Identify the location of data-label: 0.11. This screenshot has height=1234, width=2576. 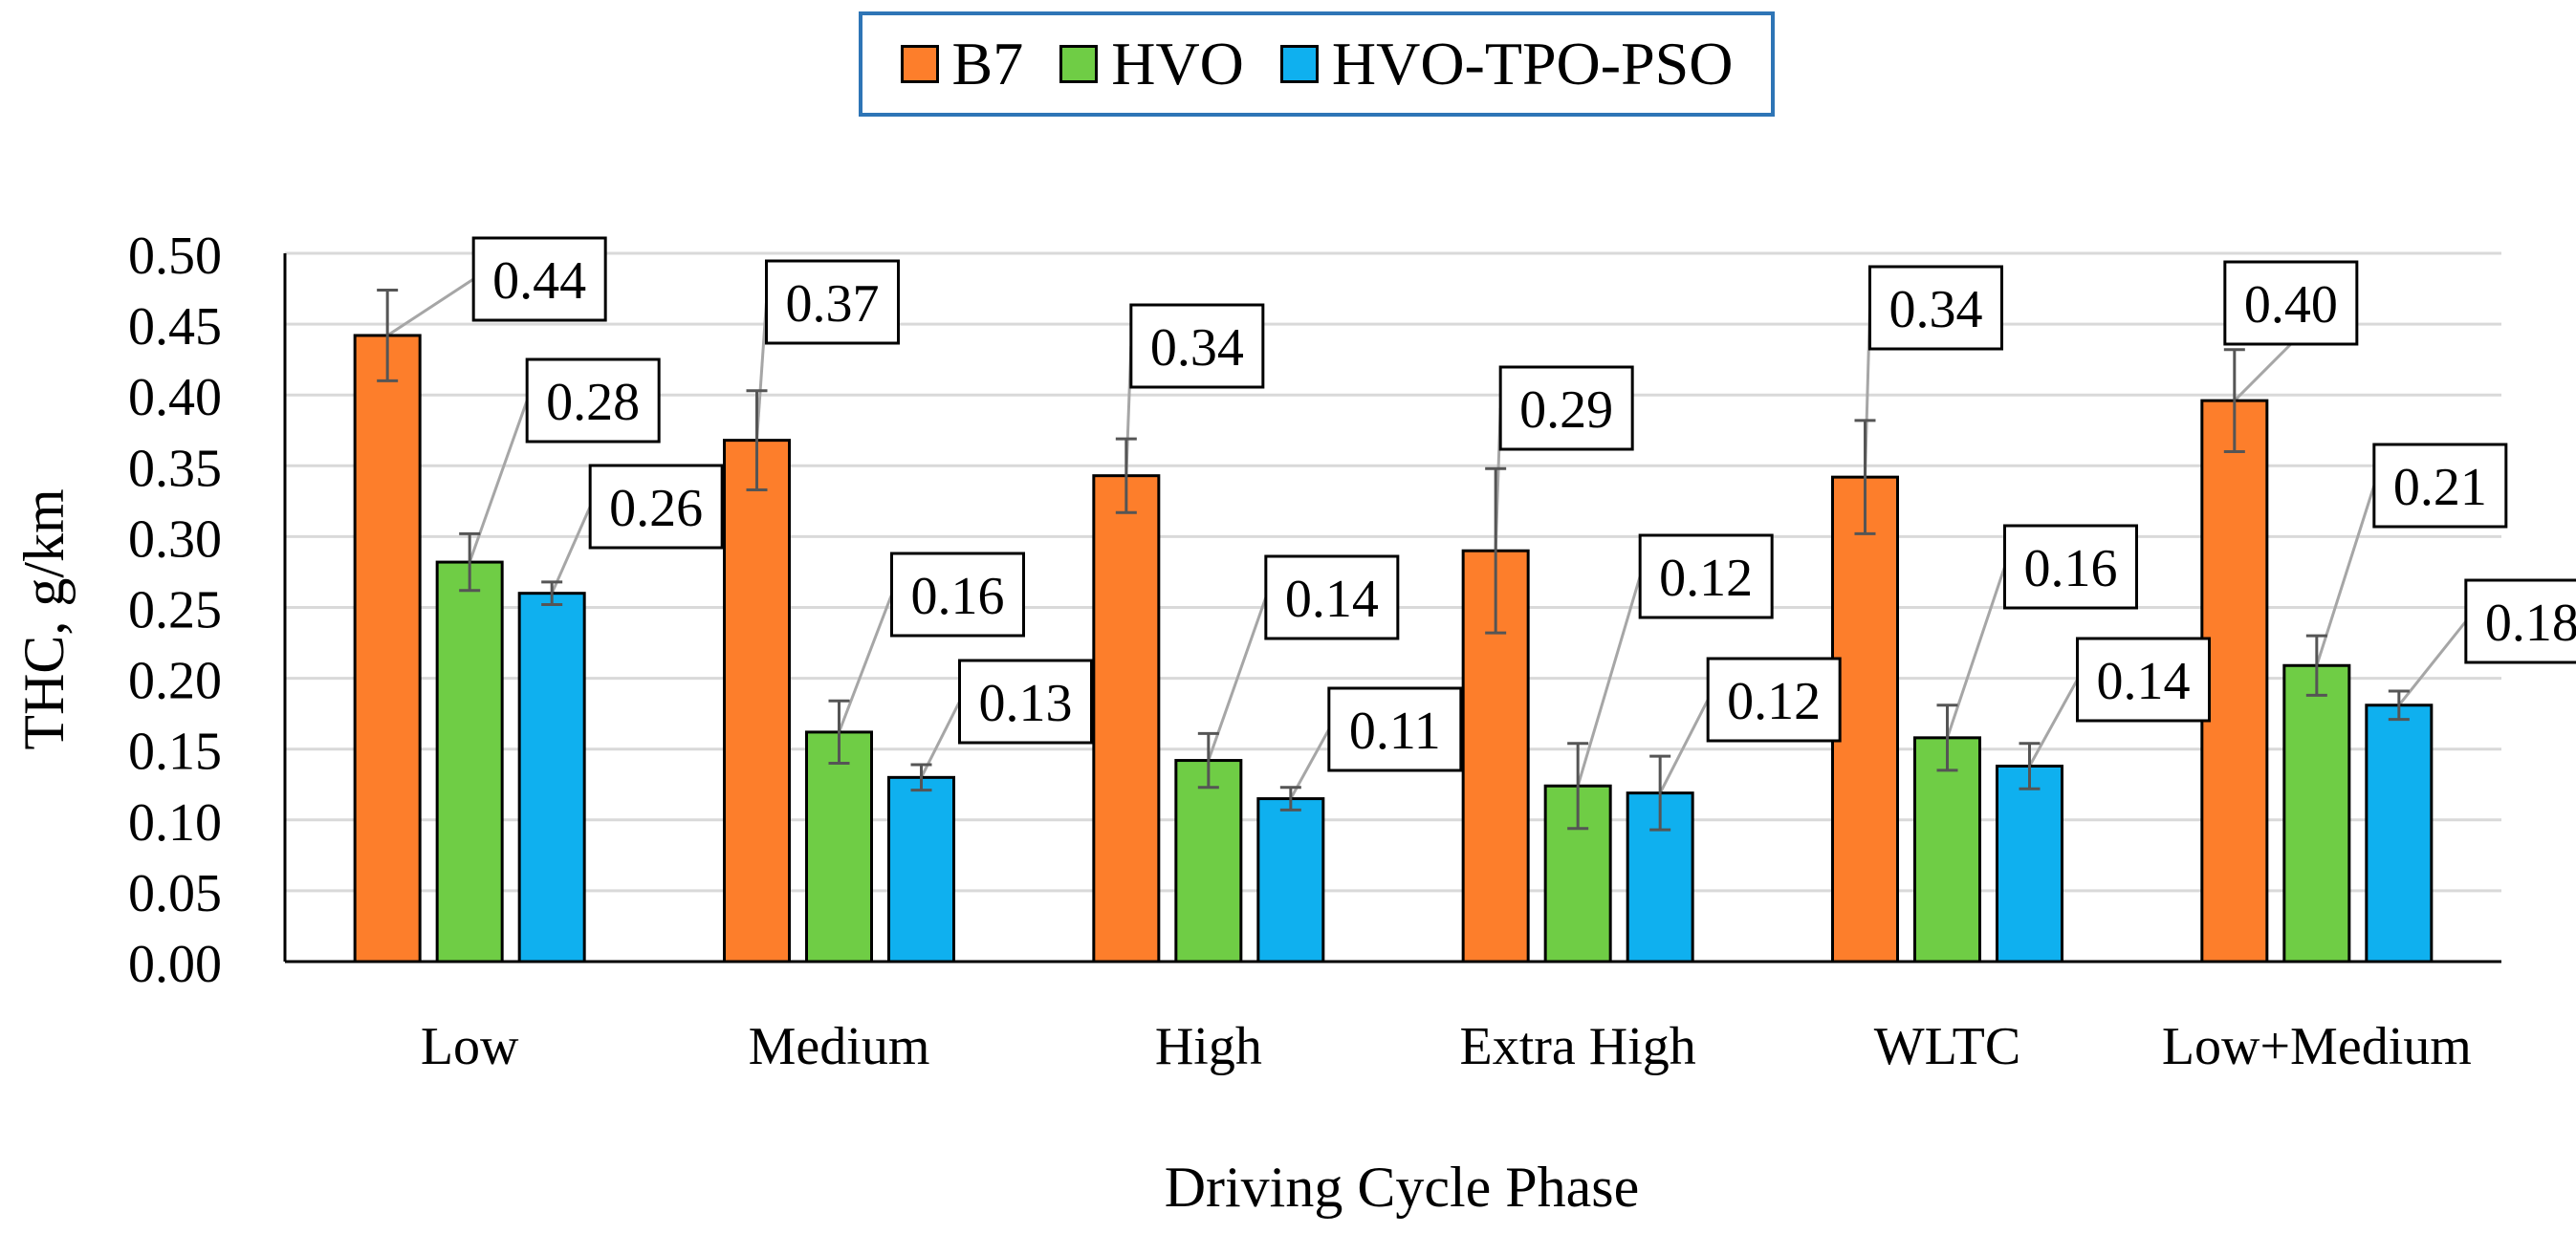
(1395, 731).